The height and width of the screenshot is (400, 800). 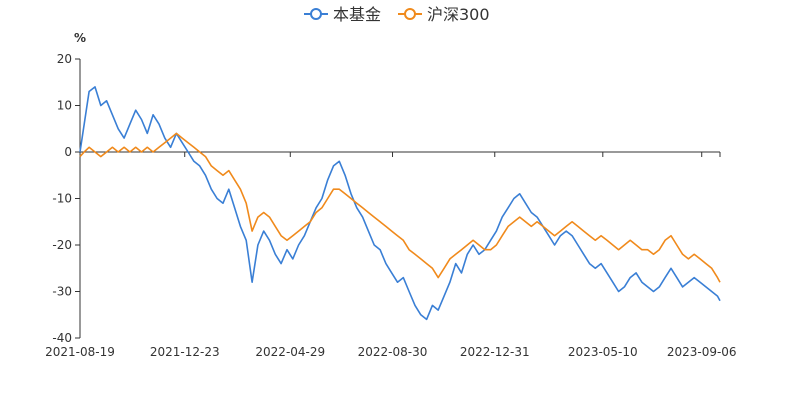 I want to click on x-tick-label: 2023-09-06, so click(x=702, y=352).